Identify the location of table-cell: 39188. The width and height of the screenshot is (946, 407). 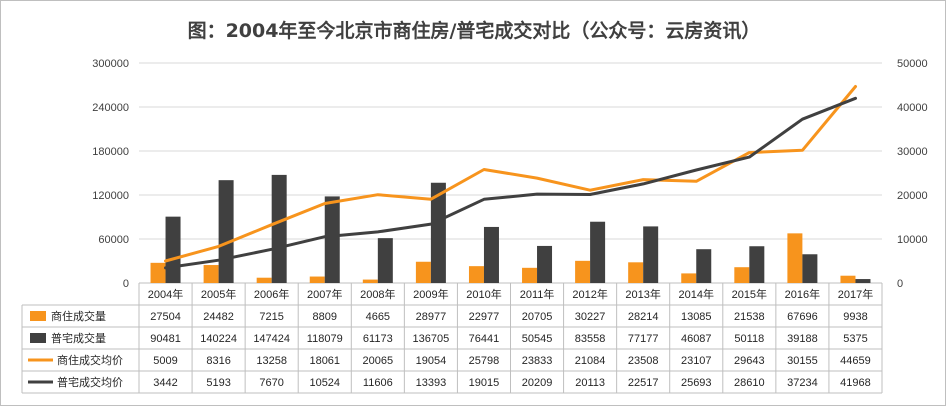
(802, 339).